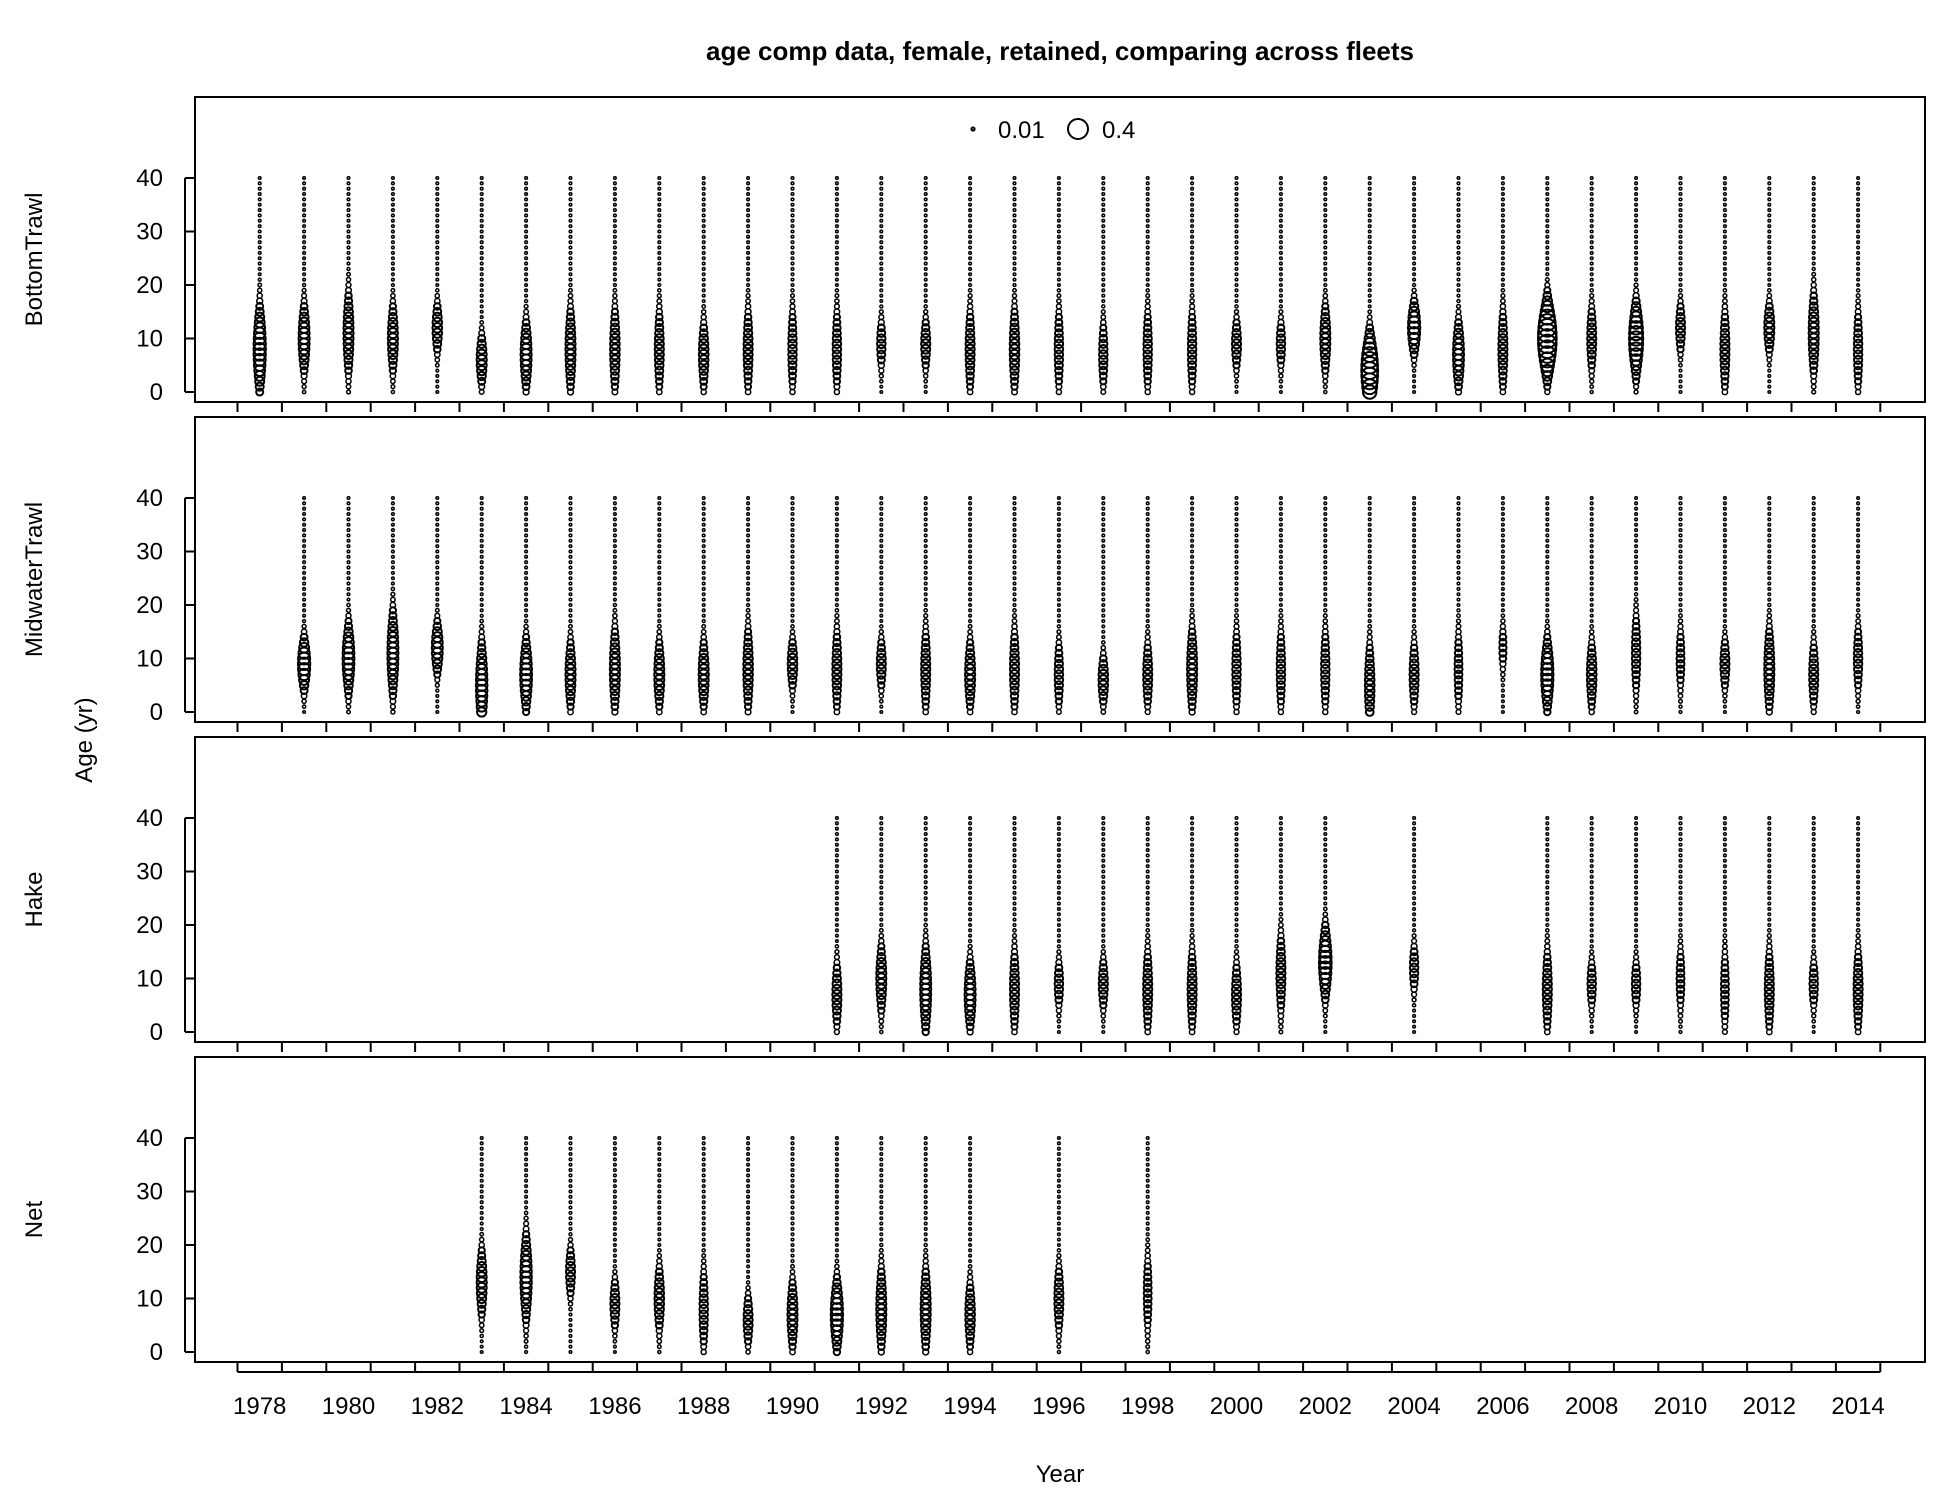 This screenshot has height=1500, width=1950. Describe the element at coordinates (149, 498) in the screenshot. I see `y-tick-label: 40` at that location.